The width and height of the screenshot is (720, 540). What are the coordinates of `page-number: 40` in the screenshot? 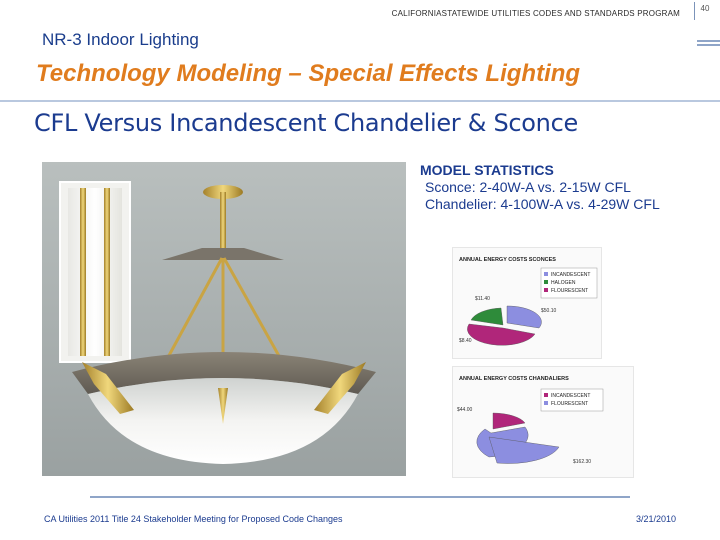 It's located at (704, 11).